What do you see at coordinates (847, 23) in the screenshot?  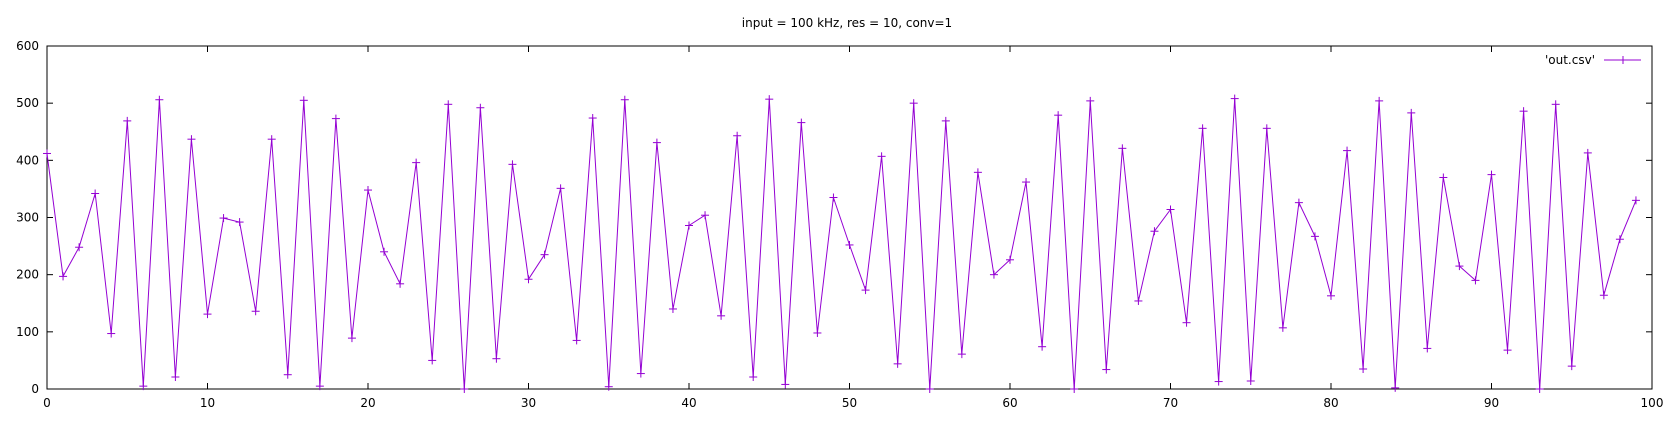 I see `chart-title: input = 100 kHz, res = 10, conv=1` at bounding box center [847, 23].